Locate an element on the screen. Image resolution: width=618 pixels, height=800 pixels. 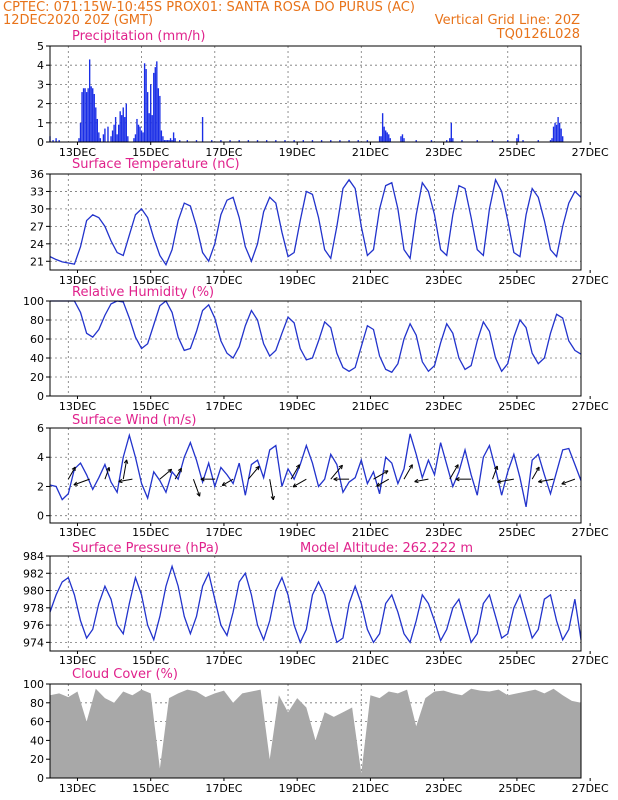
cloud-cover-area is located at coordinates (315, 733).